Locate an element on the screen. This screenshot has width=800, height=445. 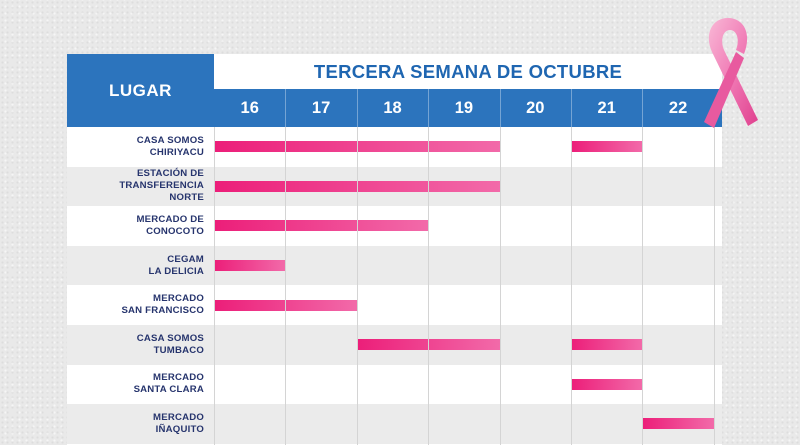
place-label-line: CEGAM is located at coordinates (185, 259).